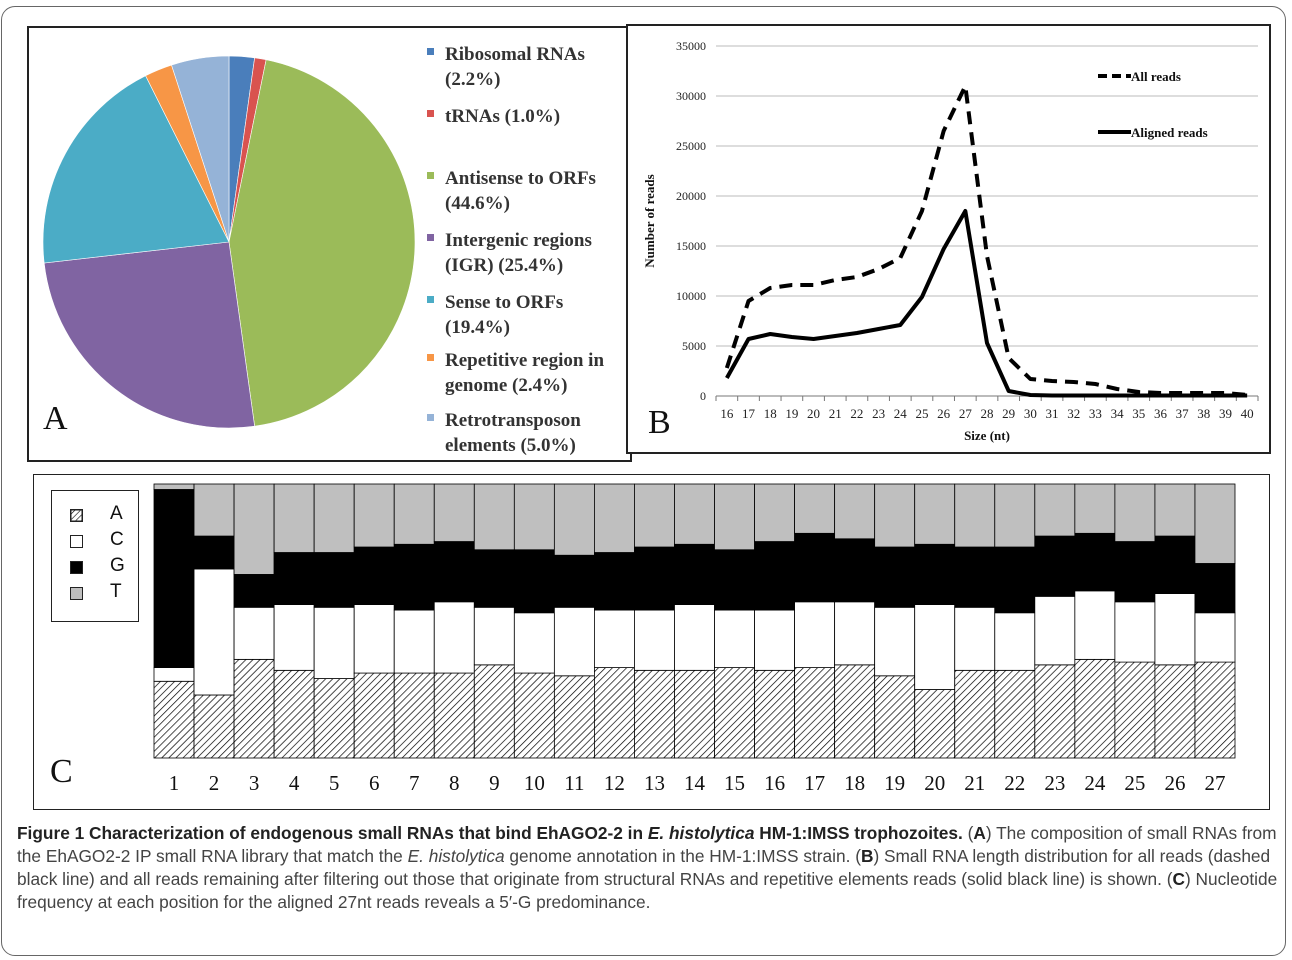 The width and height of the screenshot is (1292, 960). What do you see at coordinates (294, 783) in the screenshot?
I see `x-tick-label-4: 4` at bounding box center [294, 783].